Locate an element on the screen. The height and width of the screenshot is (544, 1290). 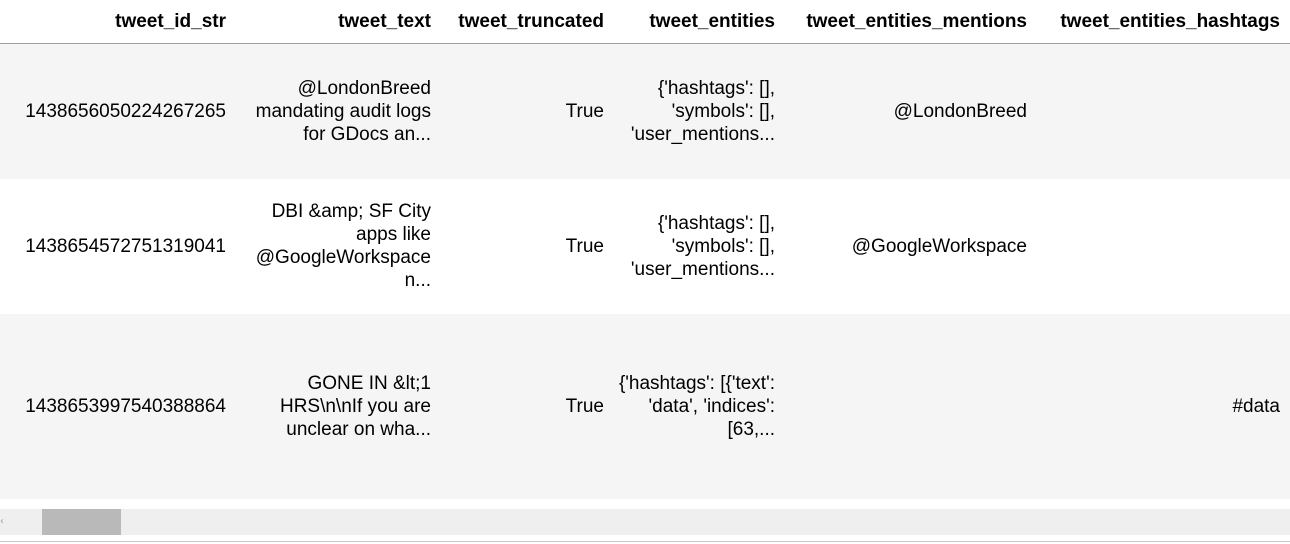
scrollbar-thumb is located at coordinates (81, 522).